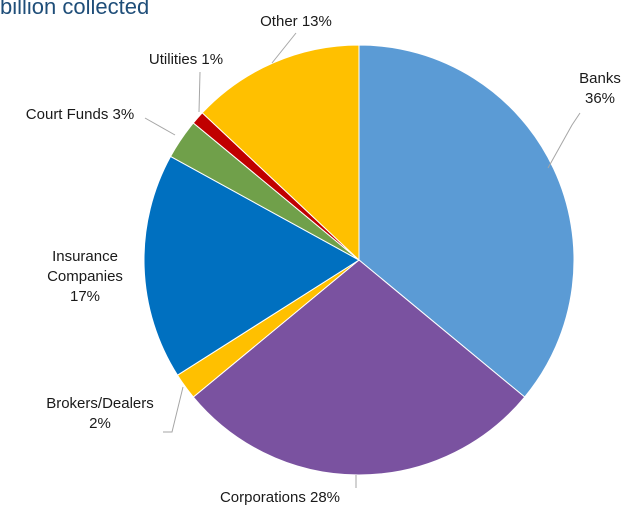 This screenshot has height=508, width=639. Describe the element at coordinates (186, 59) in the screenshot. I see `slice-label: Utilities 1%` at that location.